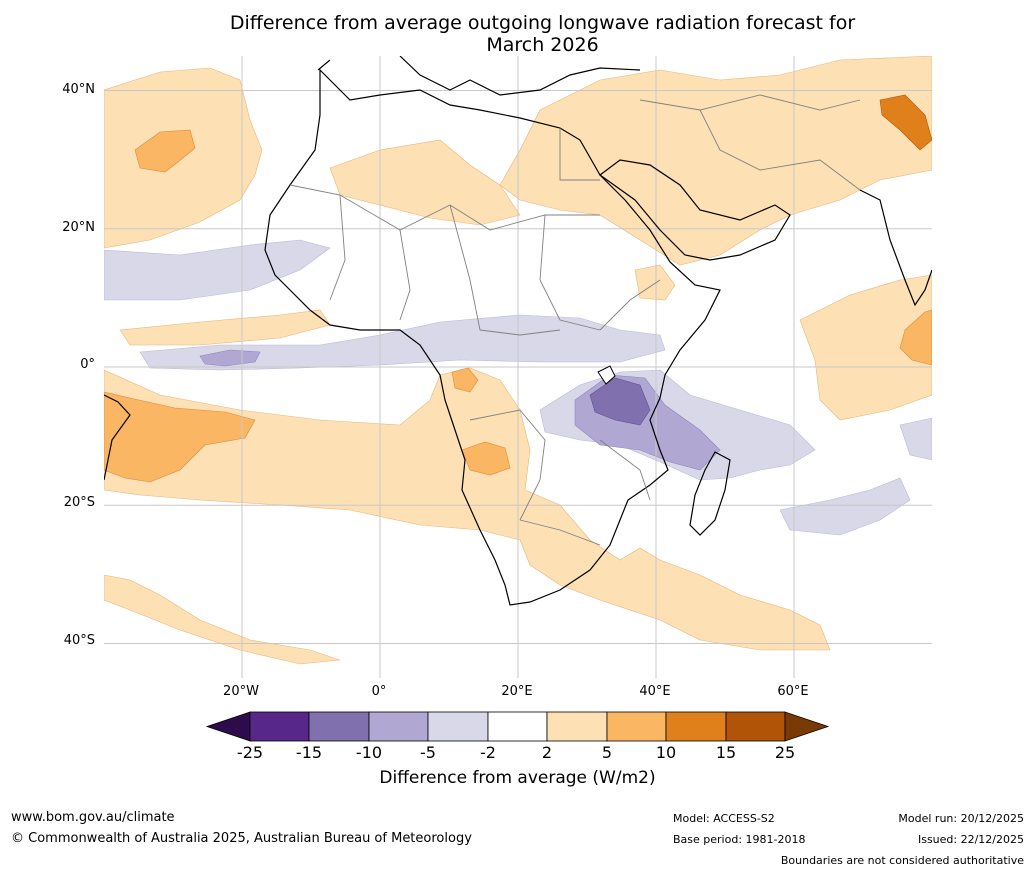 The width and height of the screenshot is (1035, 873). What do you see at coordinates (180, 437) in the screenshot?
I see `anomaly-positive-strong-atlantic-s` at bounding box center [180, 437].